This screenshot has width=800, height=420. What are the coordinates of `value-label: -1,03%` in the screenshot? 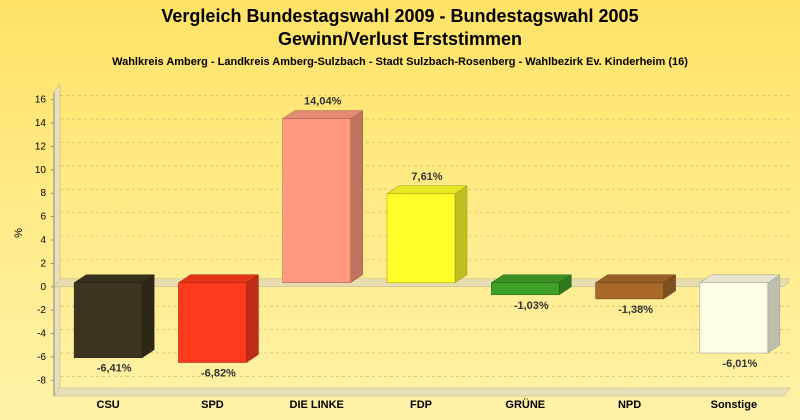 It's located at (531, 306).